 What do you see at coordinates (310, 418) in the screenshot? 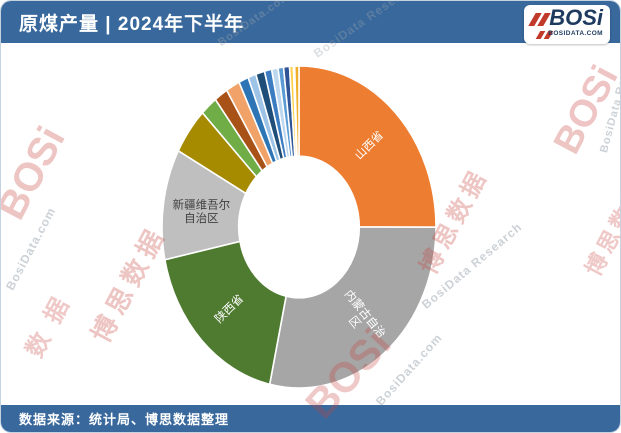
I see `bottom-bar: 数据来源：统计局、博思数据整理` at bounding box center [310, 418].